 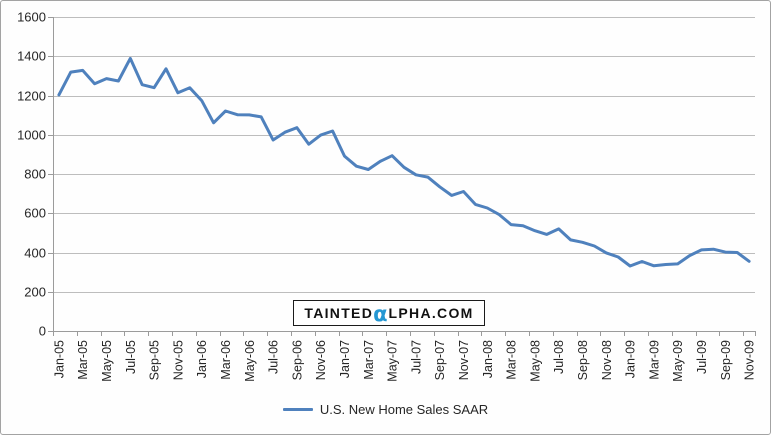 What do you see at coordinates (35, 253) in the screenshot?
I see `y-axis-tick-label: 400` at bounding box center [35, 253].